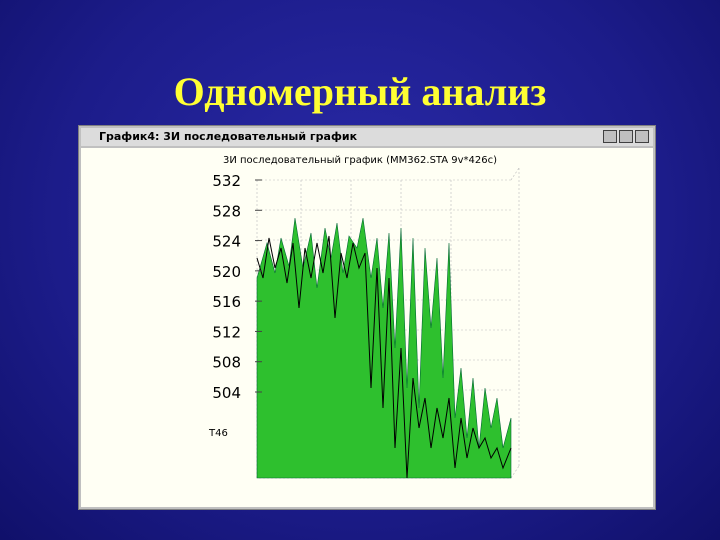 The width and height of the screenshot is (720, 540). What do you see at coordinates (226, 272) in the screenshot?
I see `y-tick-label: 520` at bounding box center [226, 272].